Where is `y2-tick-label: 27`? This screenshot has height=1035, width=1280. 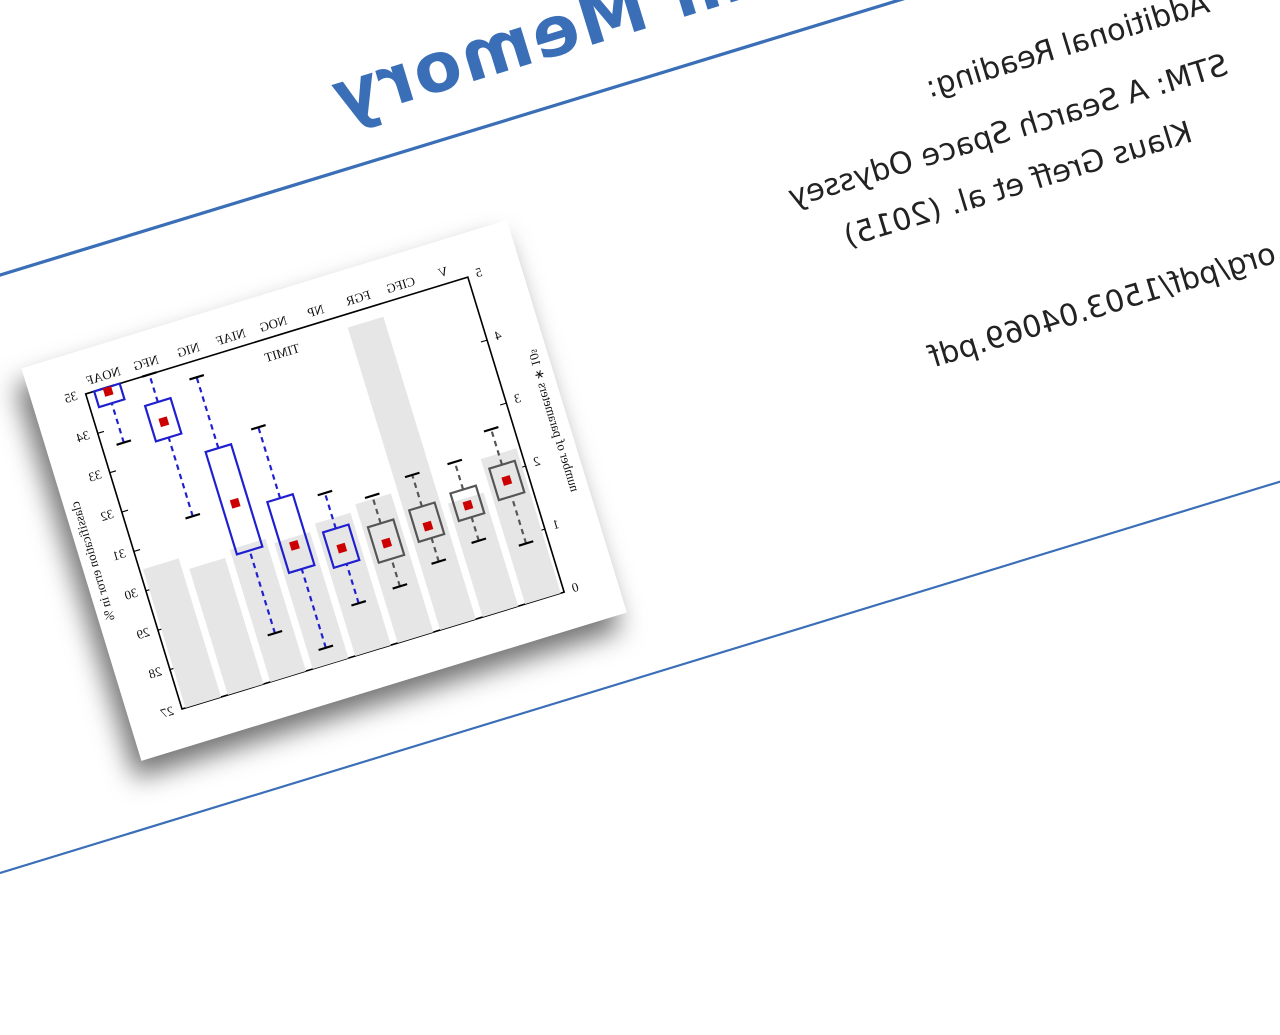 y2-tick-label: 27 is located at coordinates (166, 712).